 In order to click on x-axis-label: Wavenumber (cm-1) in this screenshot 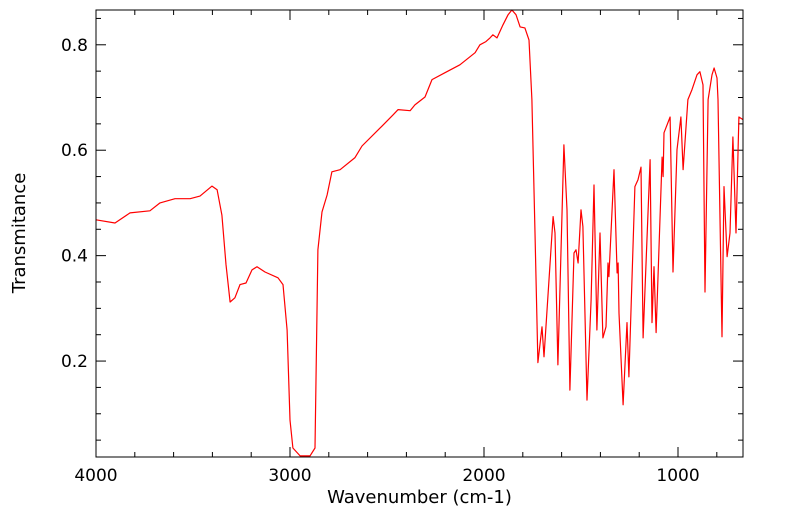, I will do `click(419, 497)`.